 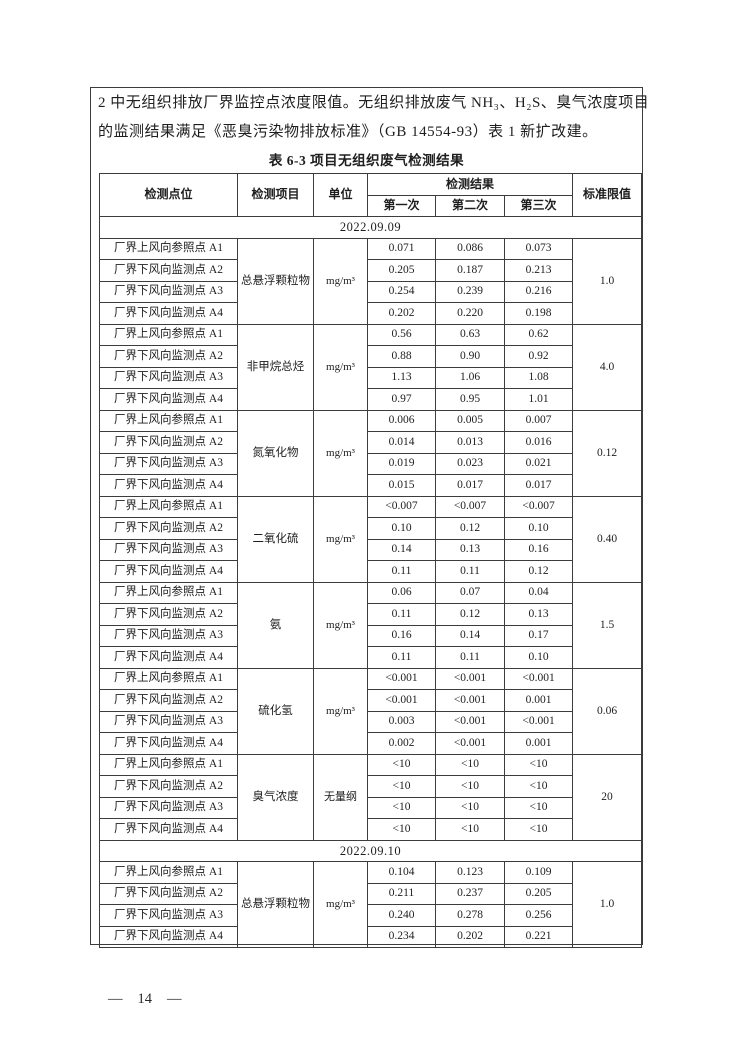 What do you see at coordinates (401, 721) in the screenshot?
I see `result-cell-1: 0.003` at bounding box center [401, 721].